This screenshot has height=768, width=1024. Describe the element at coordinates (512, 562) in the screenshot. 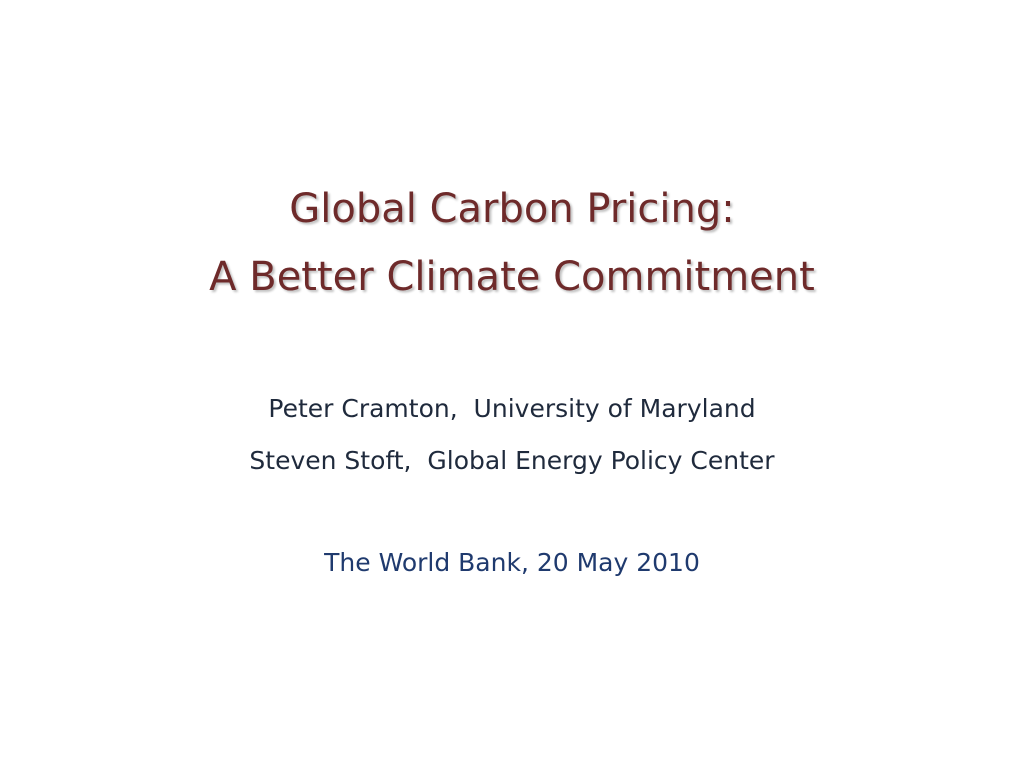

I see `event-line: The World Bank, 20 May 2010` at that location.